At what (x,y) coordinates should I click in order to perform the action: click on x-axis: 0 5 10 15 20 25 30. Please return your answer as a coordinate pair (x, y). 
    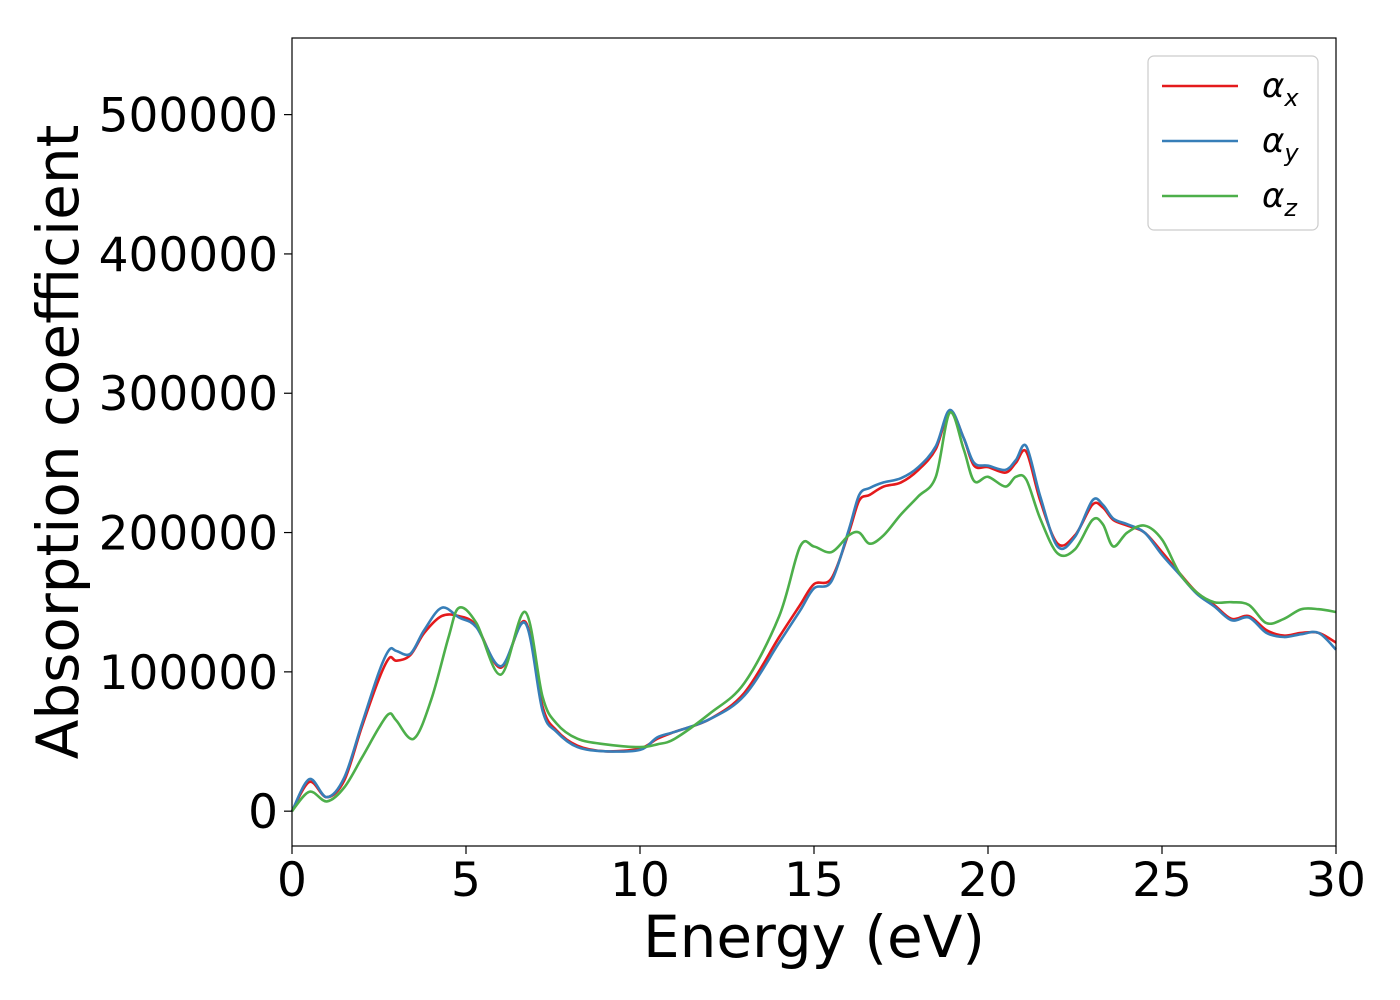
    Looking at the image, I should click on (821, 877).